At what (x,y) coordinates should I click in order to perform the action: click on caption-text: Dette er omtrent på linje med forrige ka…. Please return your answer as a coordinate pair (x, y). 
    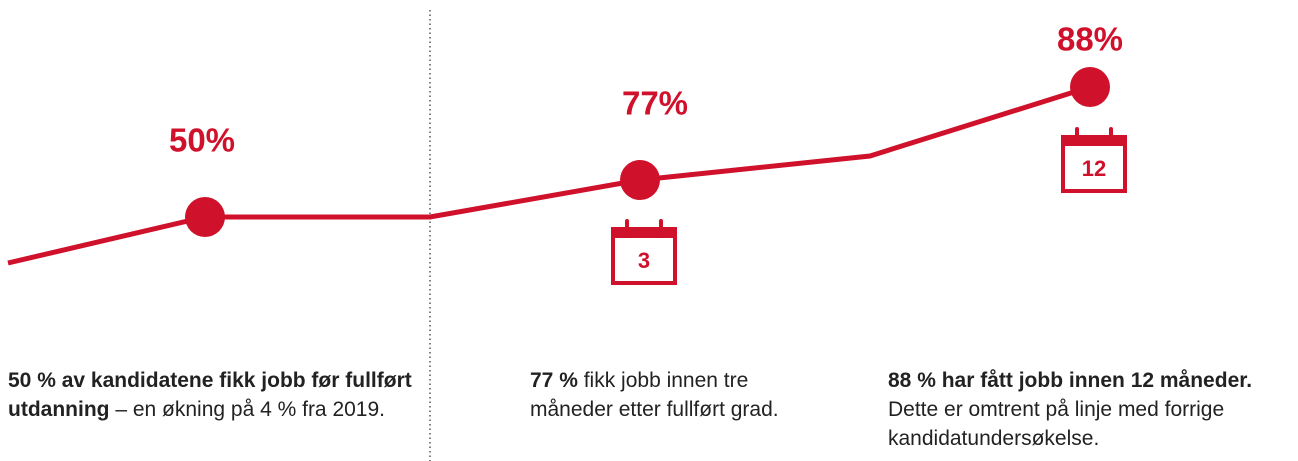
    Looking at the image, I should click on (1056, 424).